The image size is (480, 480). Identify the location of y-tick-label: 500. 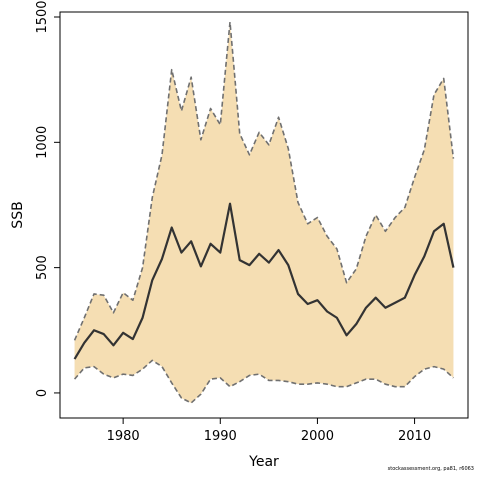
(42, 267).